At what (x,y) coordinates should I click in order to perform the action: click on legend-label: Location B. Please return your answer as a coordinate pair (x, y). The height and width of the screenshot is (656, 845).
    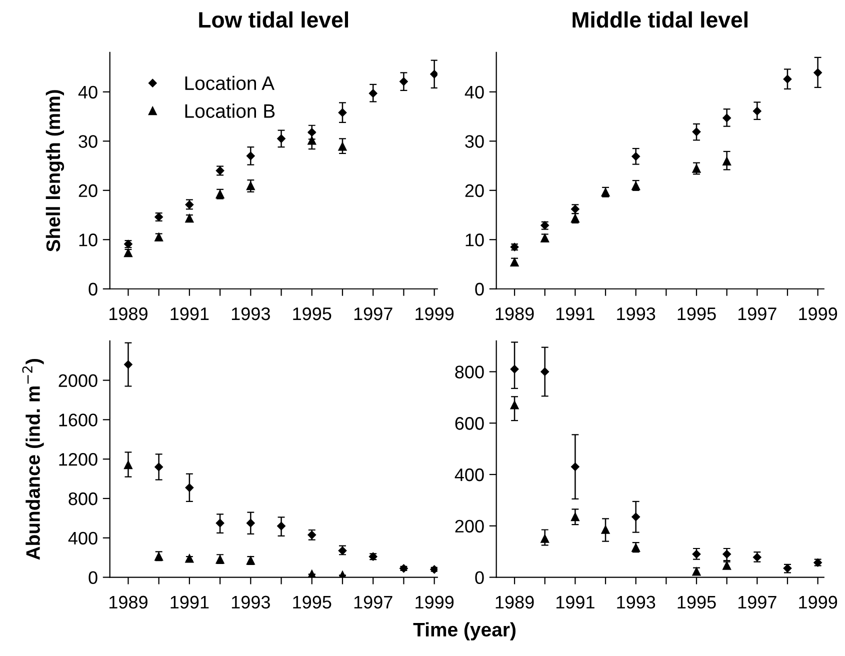
    Looking at the image, I should click on (230, 111).